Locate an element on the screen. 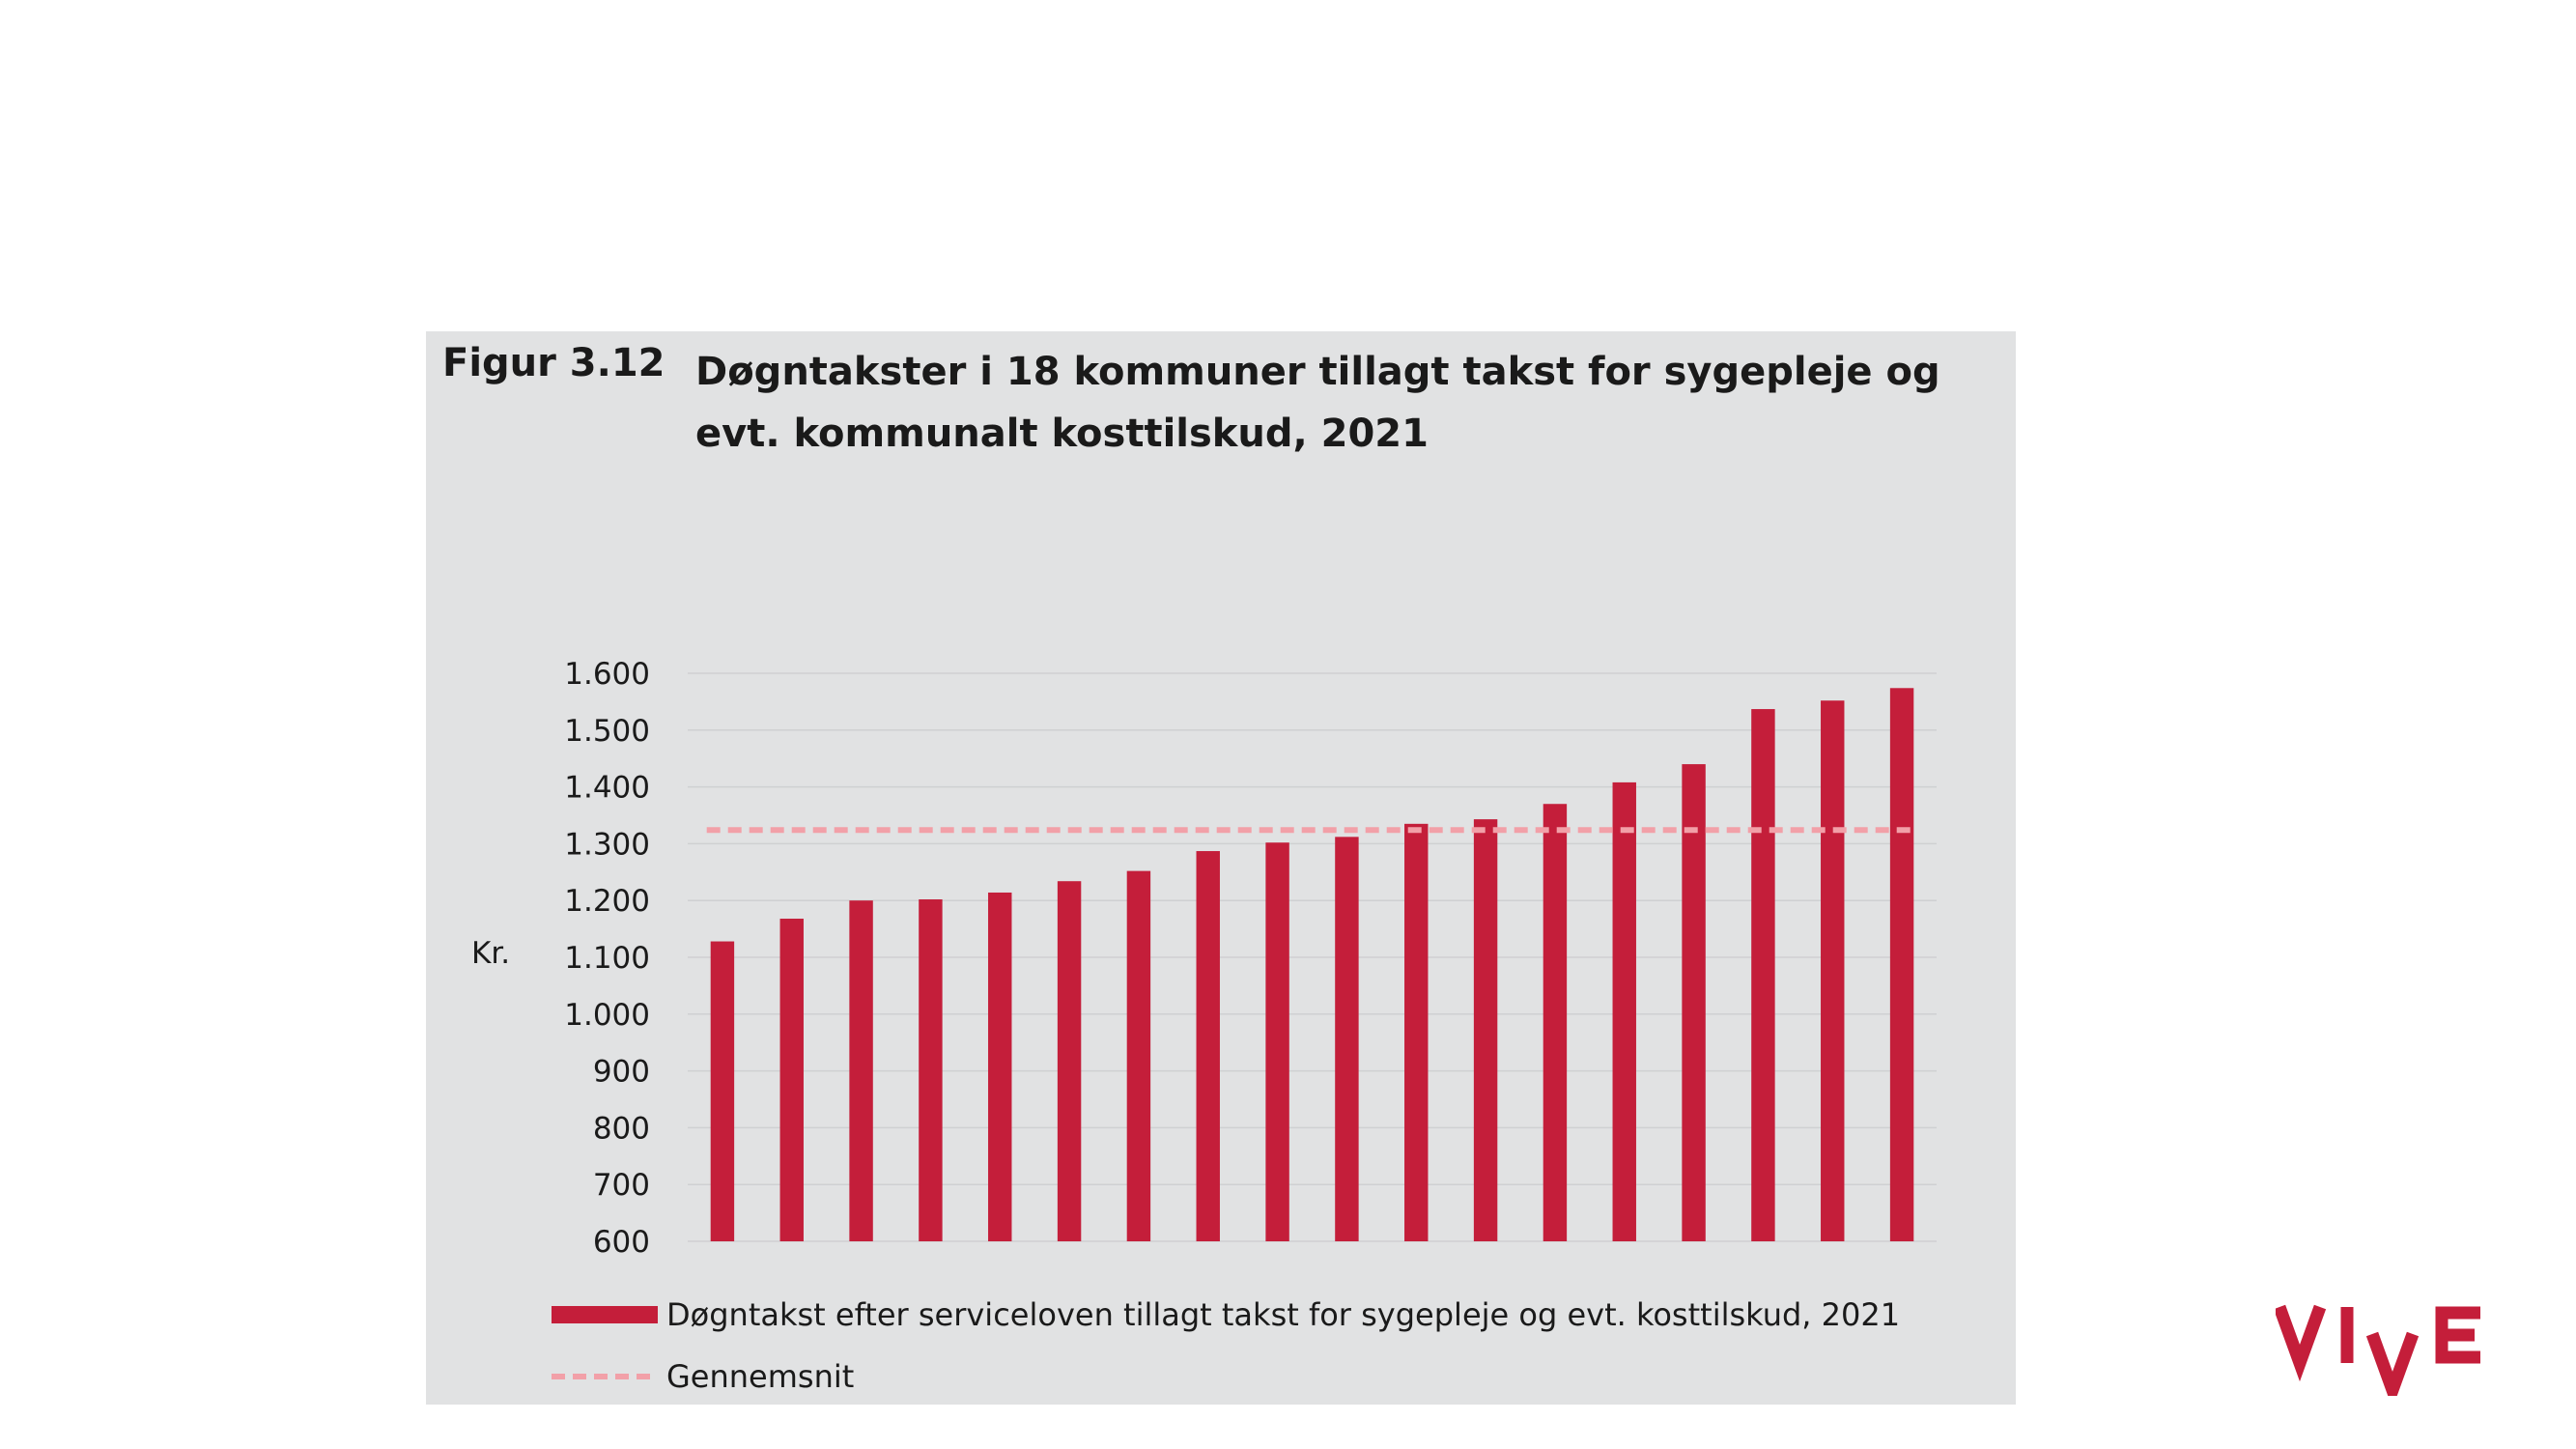 This screenshot has height=1449, width=2576. legend-bar-swatch is located at coordinates (605, 1314).